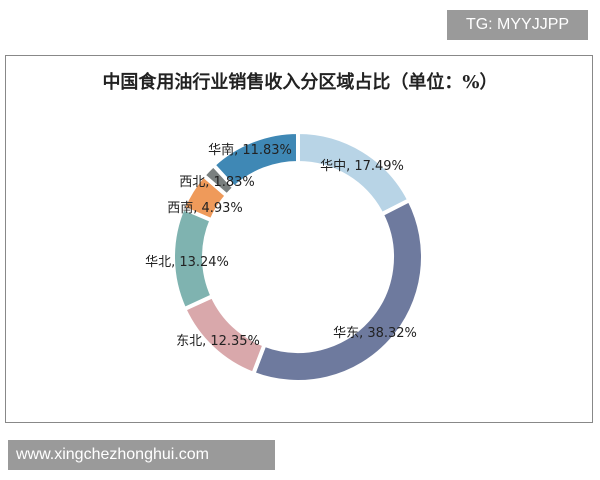  What do you see at coordinates (362, 166) in the screenshot?
I see `data-label: 华中, 17.49%` at bounding box center [362, 166].